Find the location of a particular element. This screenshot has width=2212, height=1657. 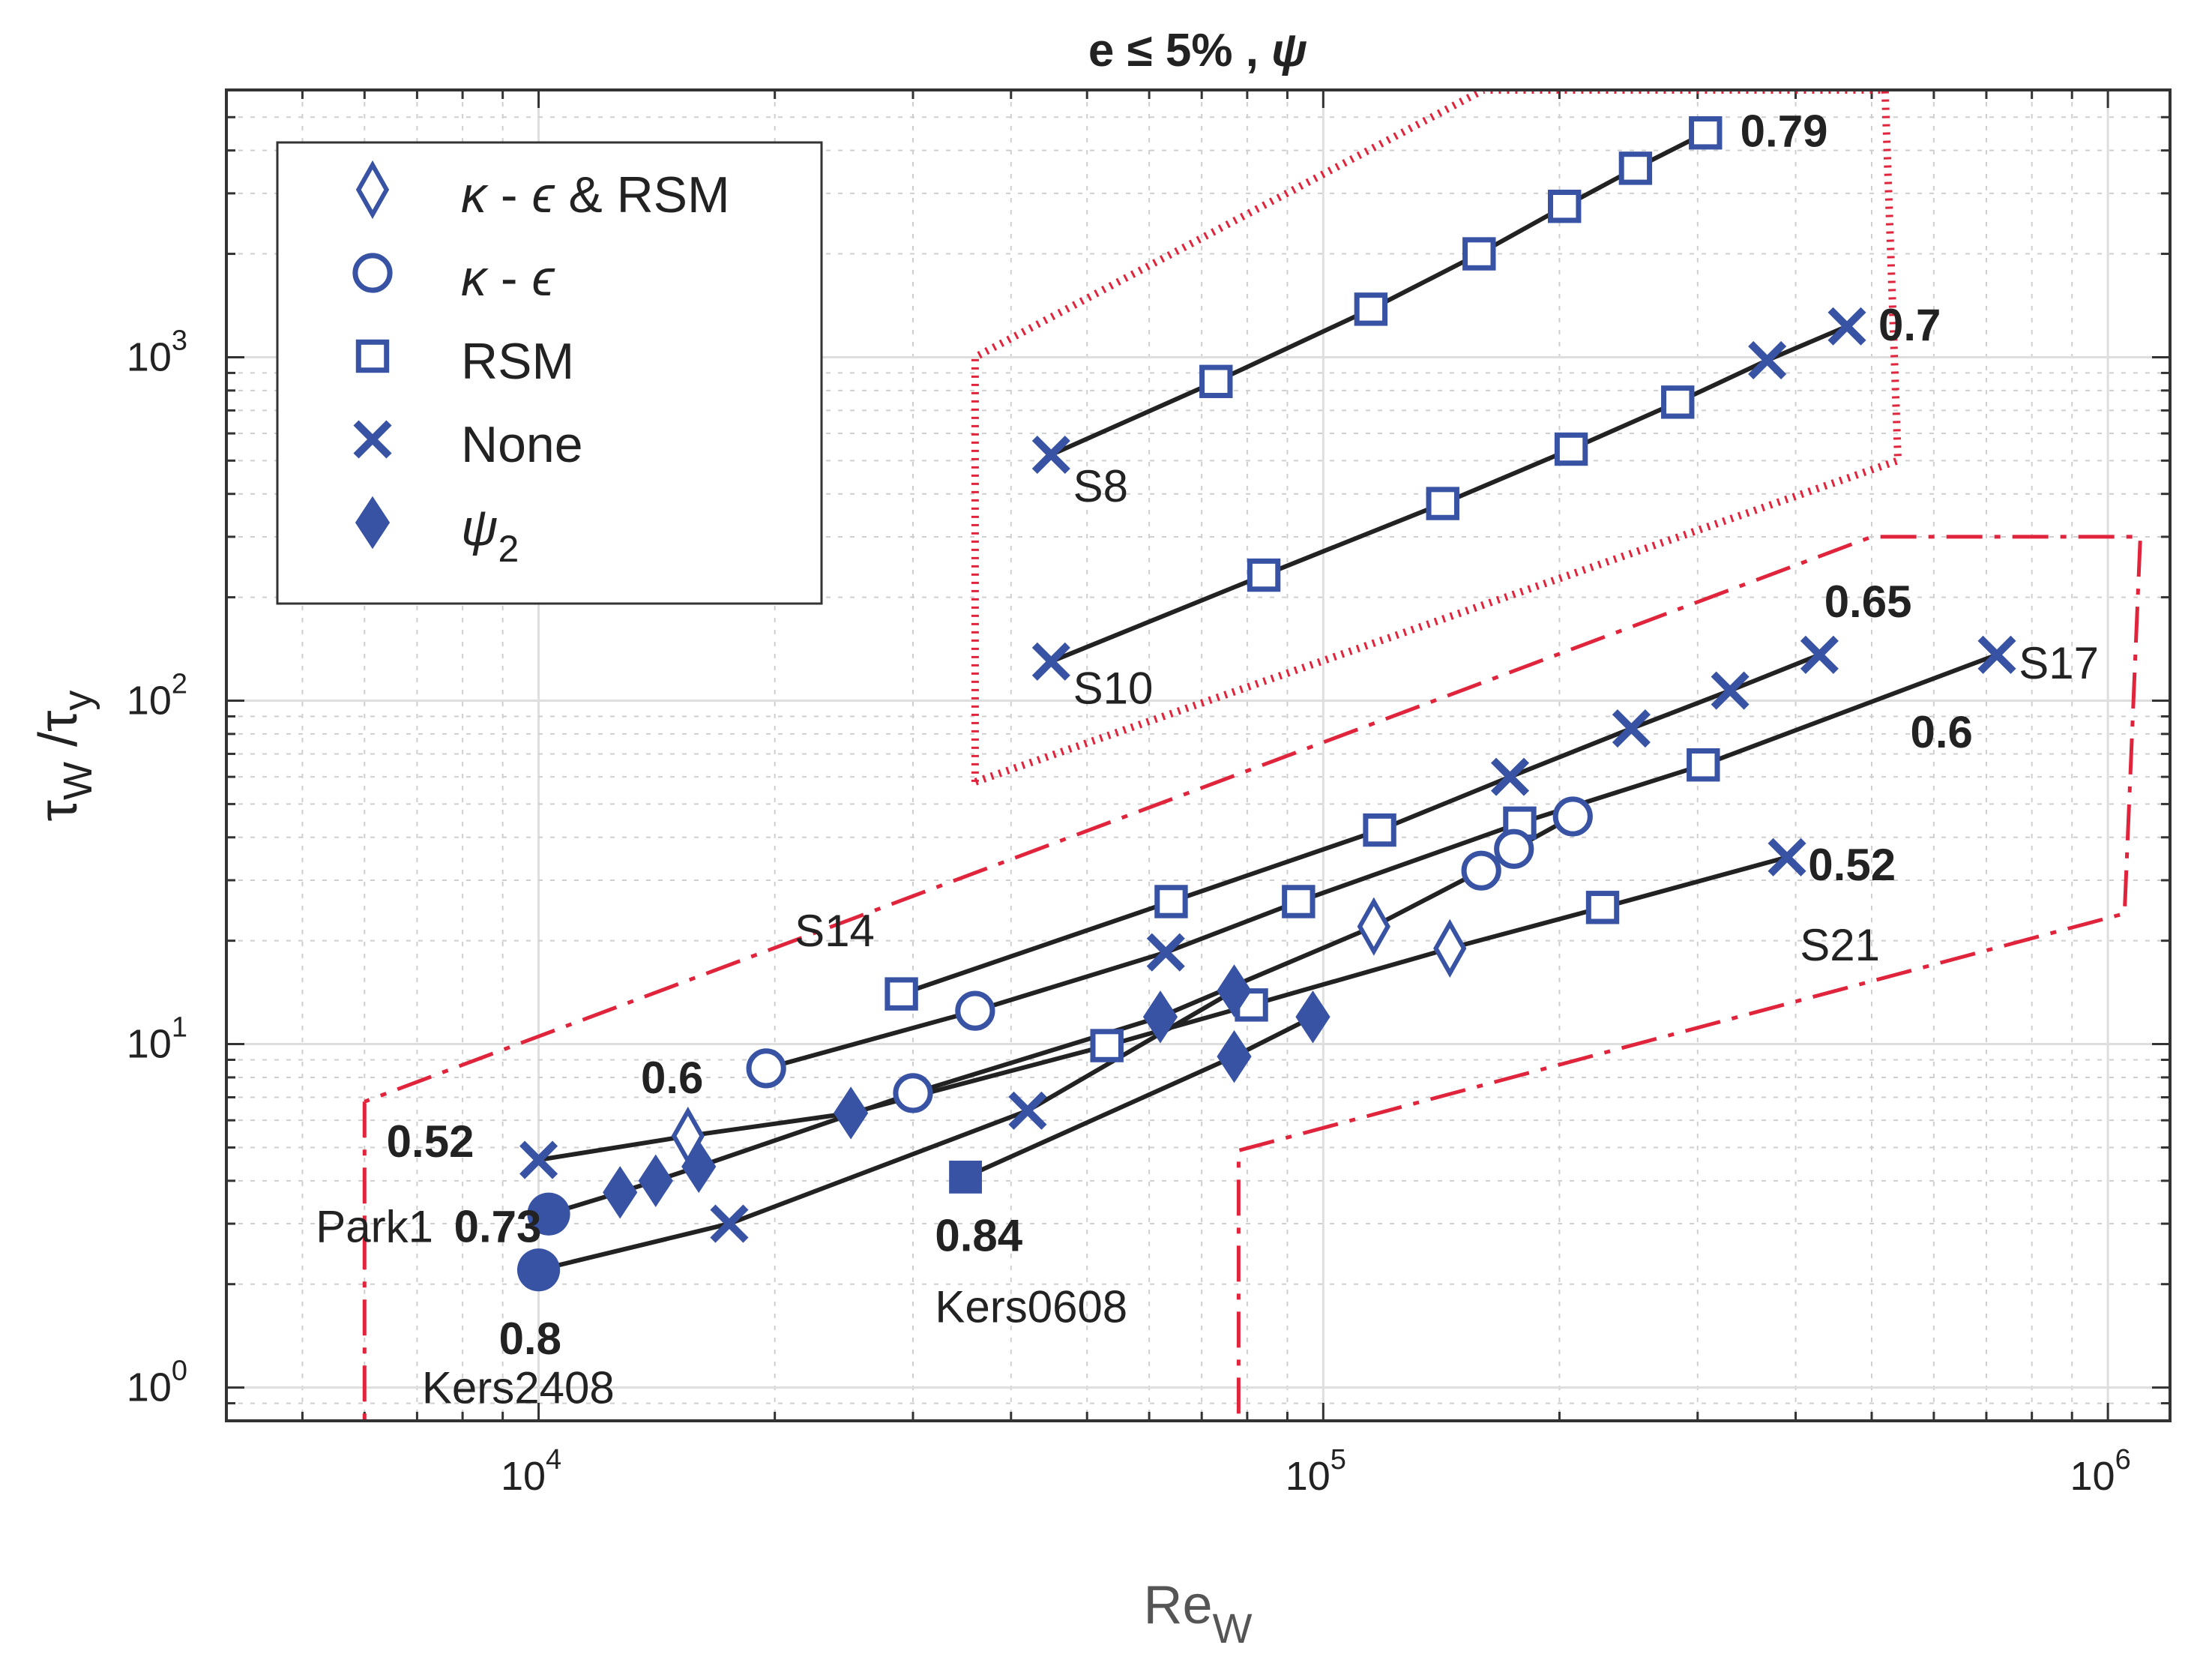

legend-entry-none: None is located at coordinates (468, 444).